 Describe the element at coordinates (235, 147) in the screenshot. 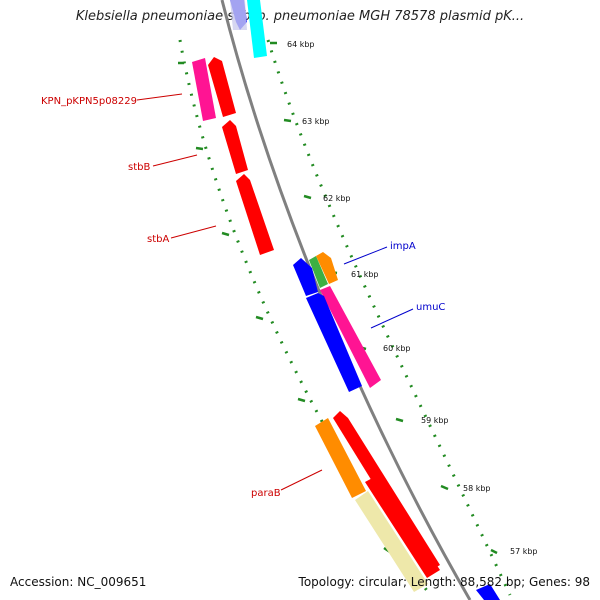

I see `gene-arrow-stbB` at that location.